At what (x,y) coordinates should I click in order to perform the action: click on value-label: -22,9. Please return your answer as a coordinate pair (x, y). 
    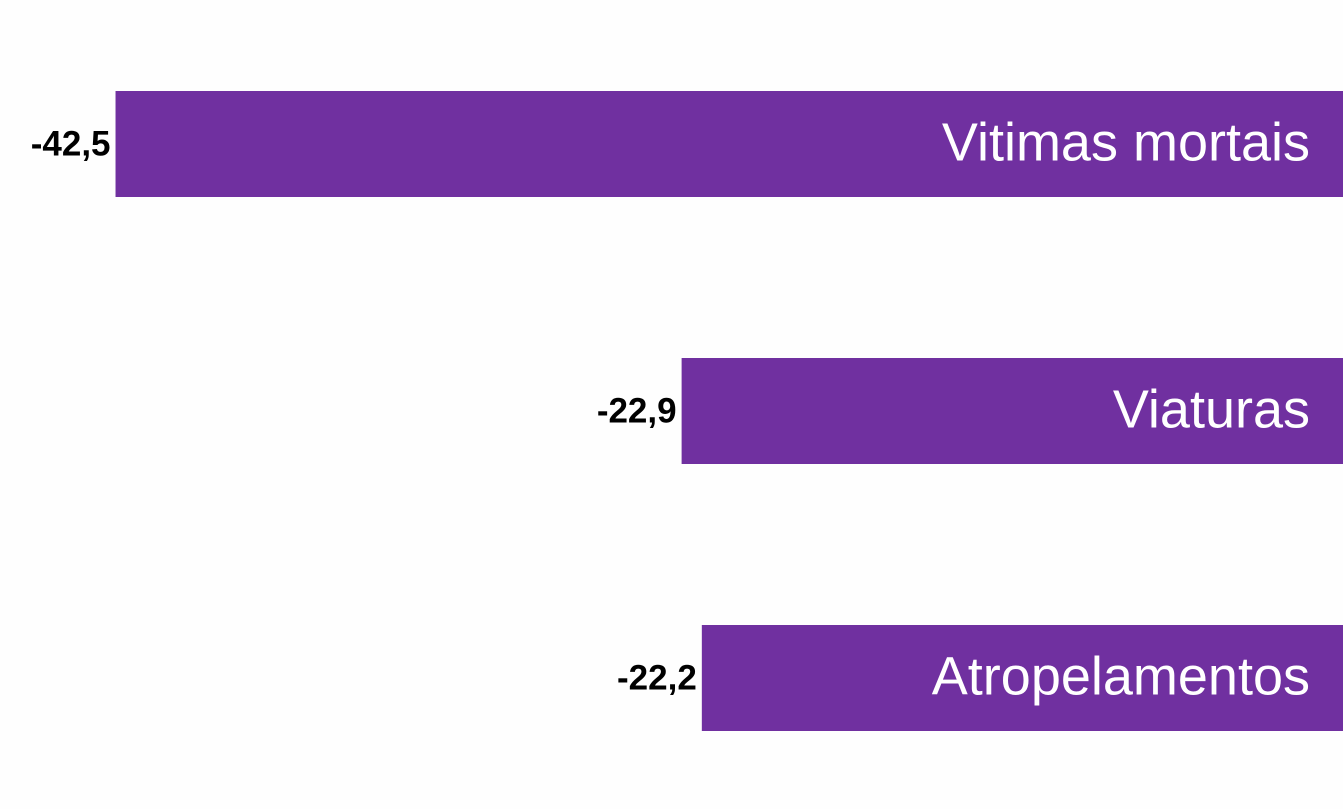
    Looking at the image, I should click on (637, 410).